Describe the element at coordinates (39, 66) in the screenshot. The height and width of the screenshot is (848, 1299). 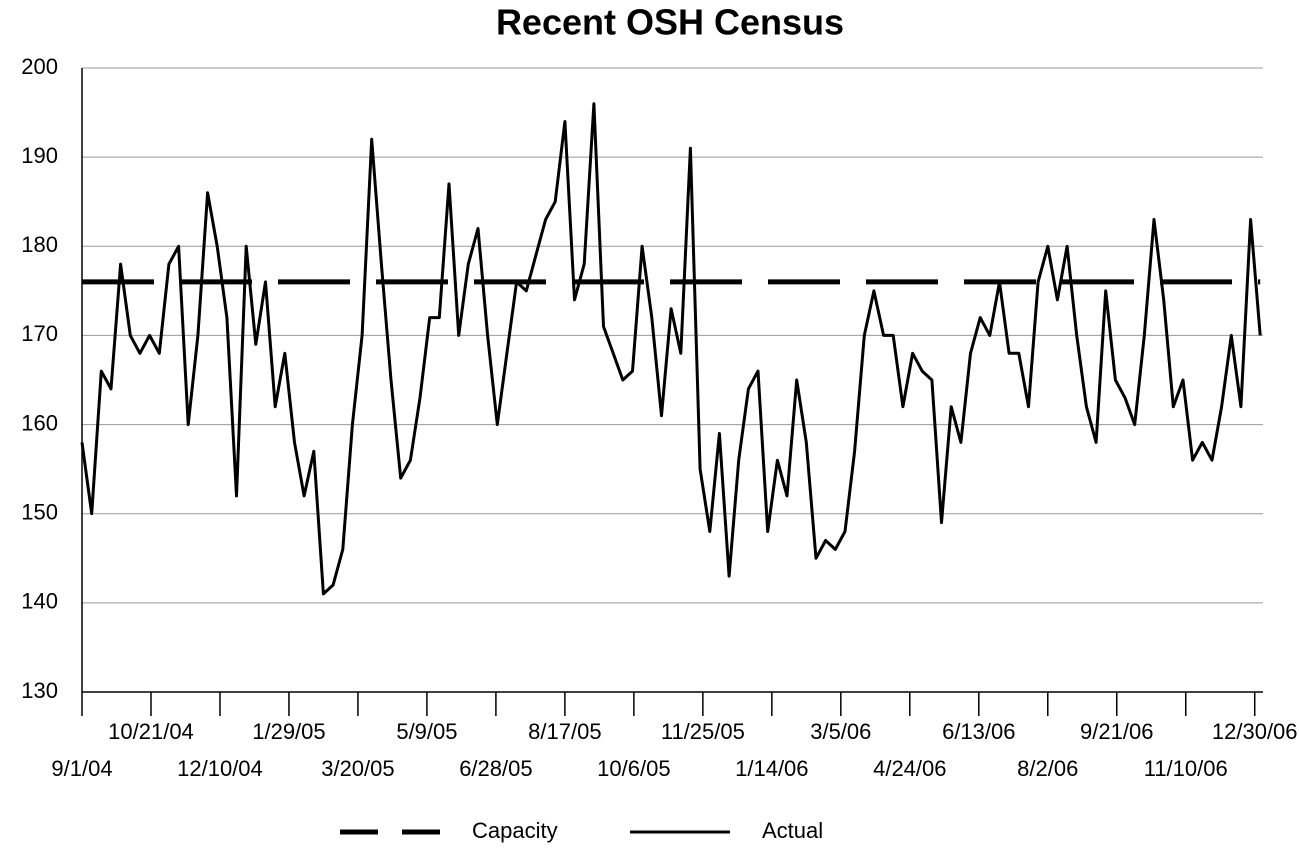
I see `y-tick-label: 200` at that location.